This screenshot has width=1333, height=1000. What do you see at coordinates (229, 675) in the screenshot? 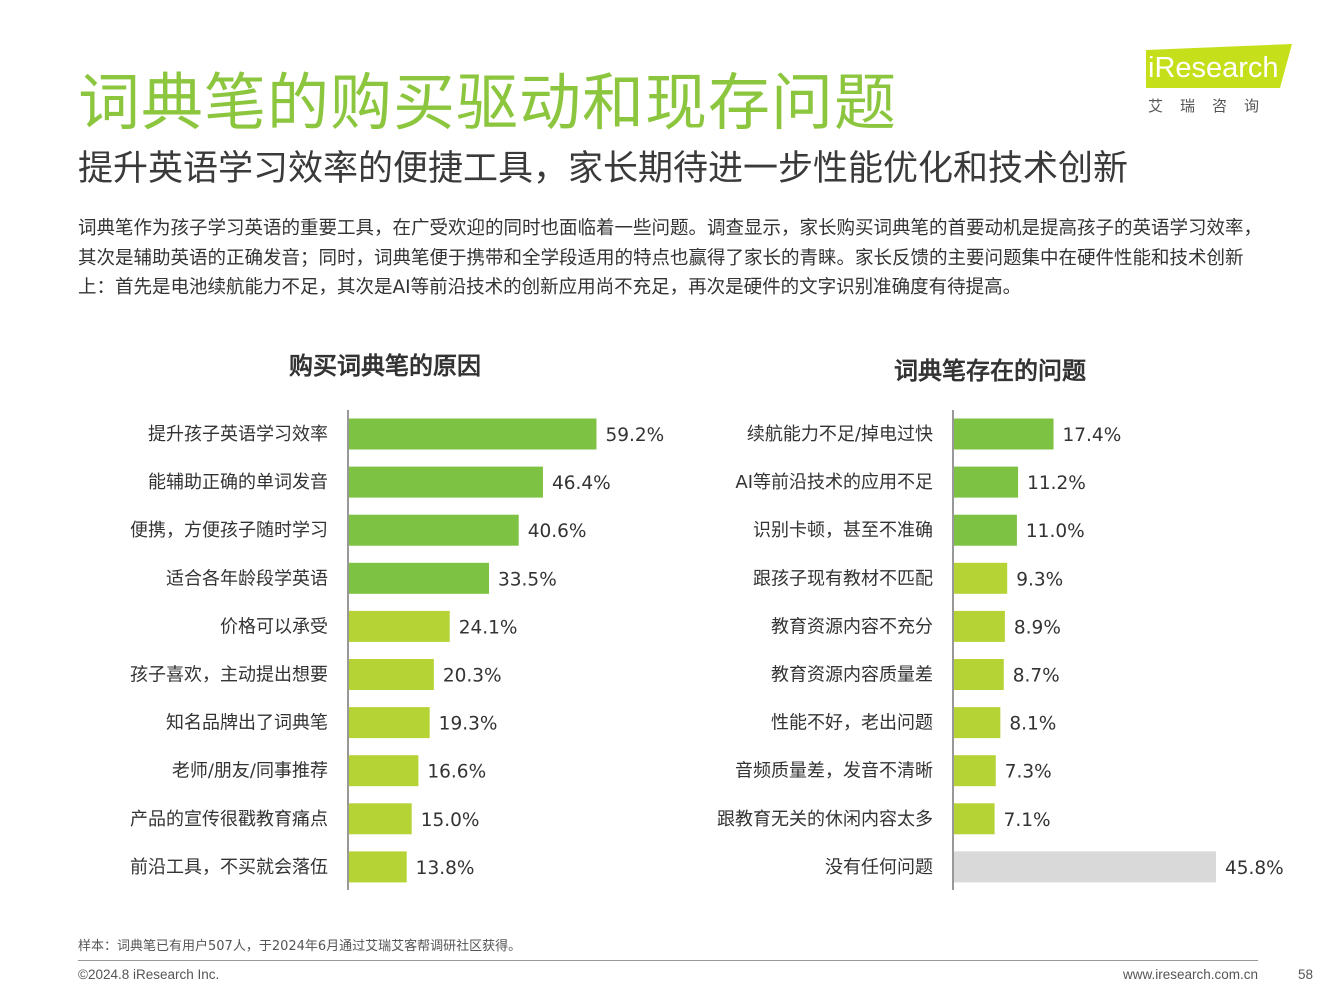
I see `reason-category-label: 孩子喜欢，主动提出想要` at bounding box center [229, 675].